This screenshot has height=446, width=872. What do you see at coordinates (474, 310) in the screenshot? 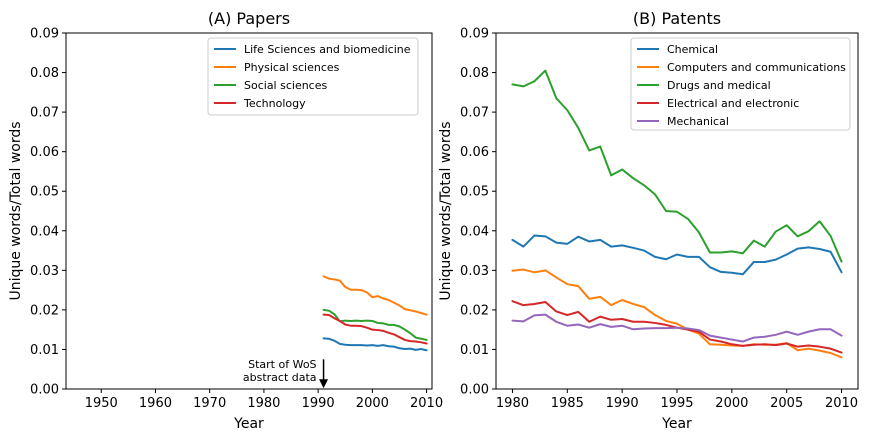
I see `patents-ytick-label: 0.02` at bounding box center [474, 310].